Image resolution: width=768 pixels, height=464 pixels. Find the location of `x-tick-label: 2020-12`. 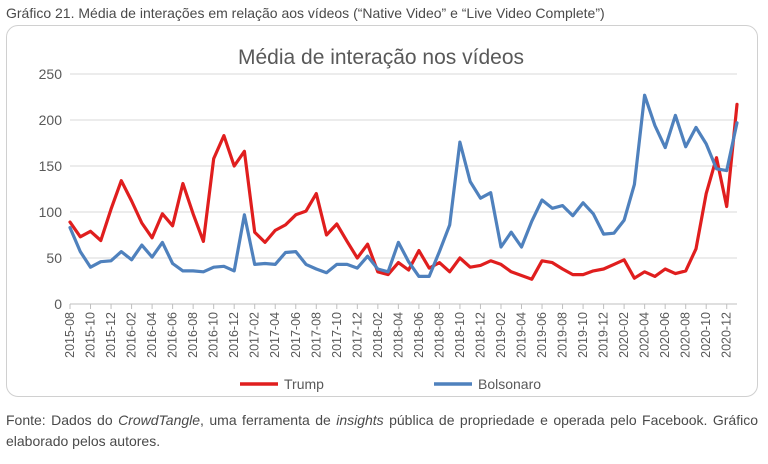

x-tick-label: 2020-12 is located at coordinates (727, 335).